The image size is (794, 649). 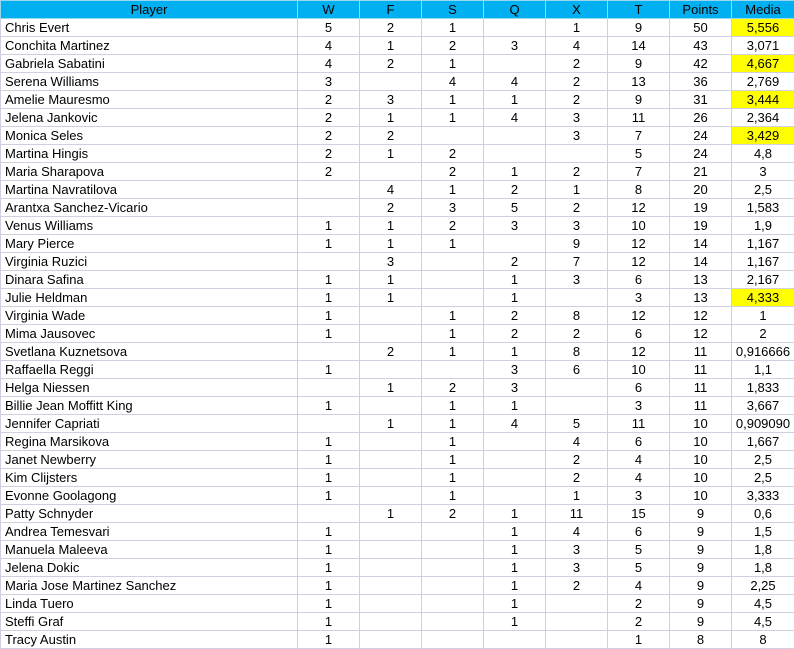 What do you see at coordinates (149, 567) in the screenshot?
I see `cell-player: Jelena Dokic` at bounding box center [149, 567].